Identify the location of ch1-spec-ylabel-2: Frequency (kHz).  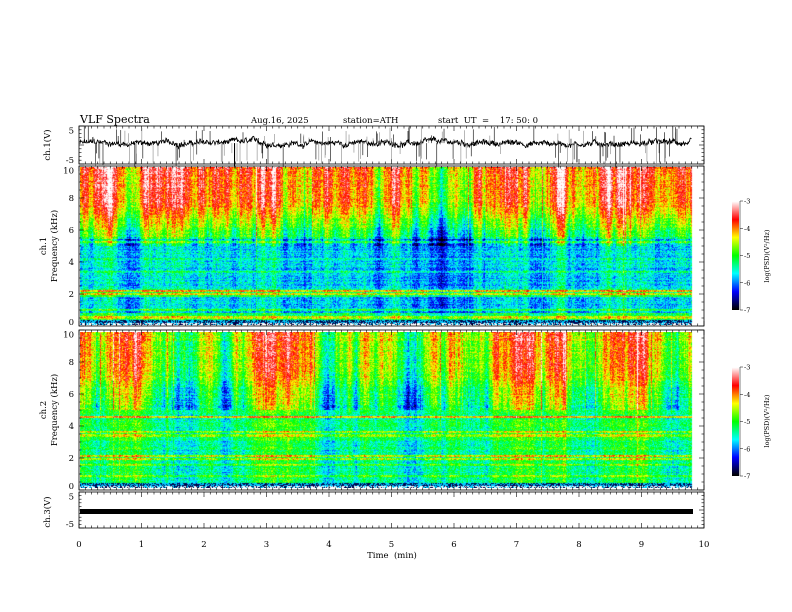
(54, 246).